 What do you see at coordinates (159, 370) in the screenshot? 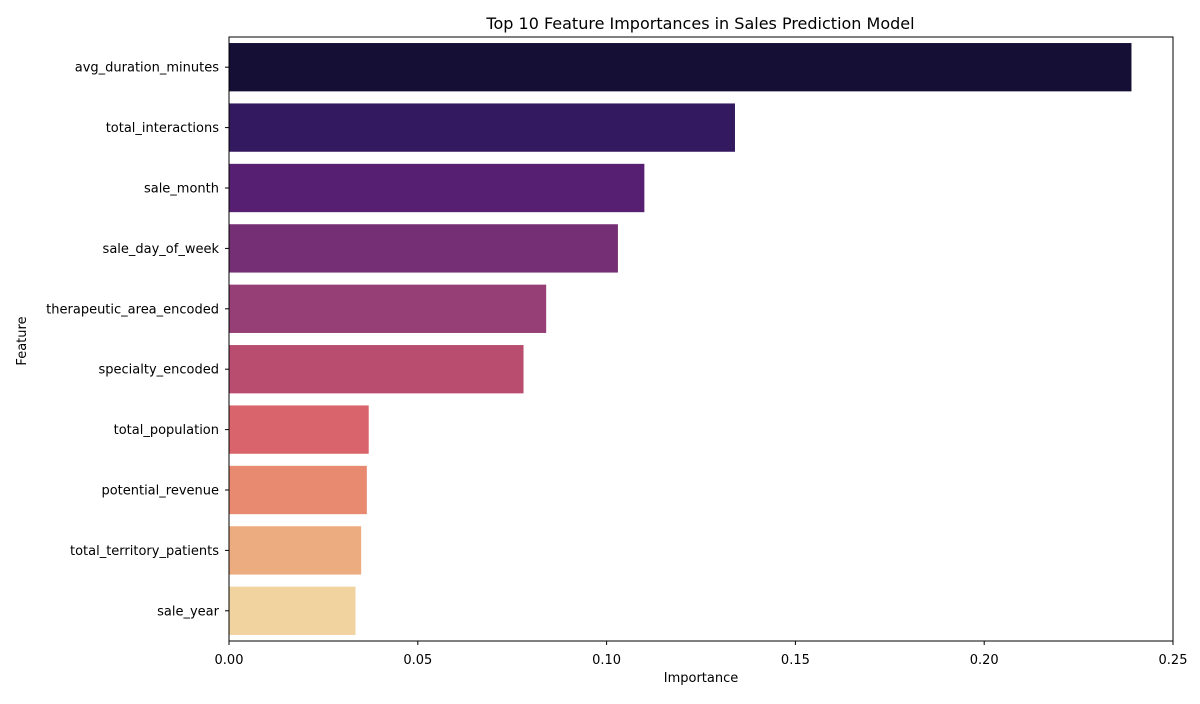
I see `y-tick-label: specialty_encoded` at bounding box center [159, 370].